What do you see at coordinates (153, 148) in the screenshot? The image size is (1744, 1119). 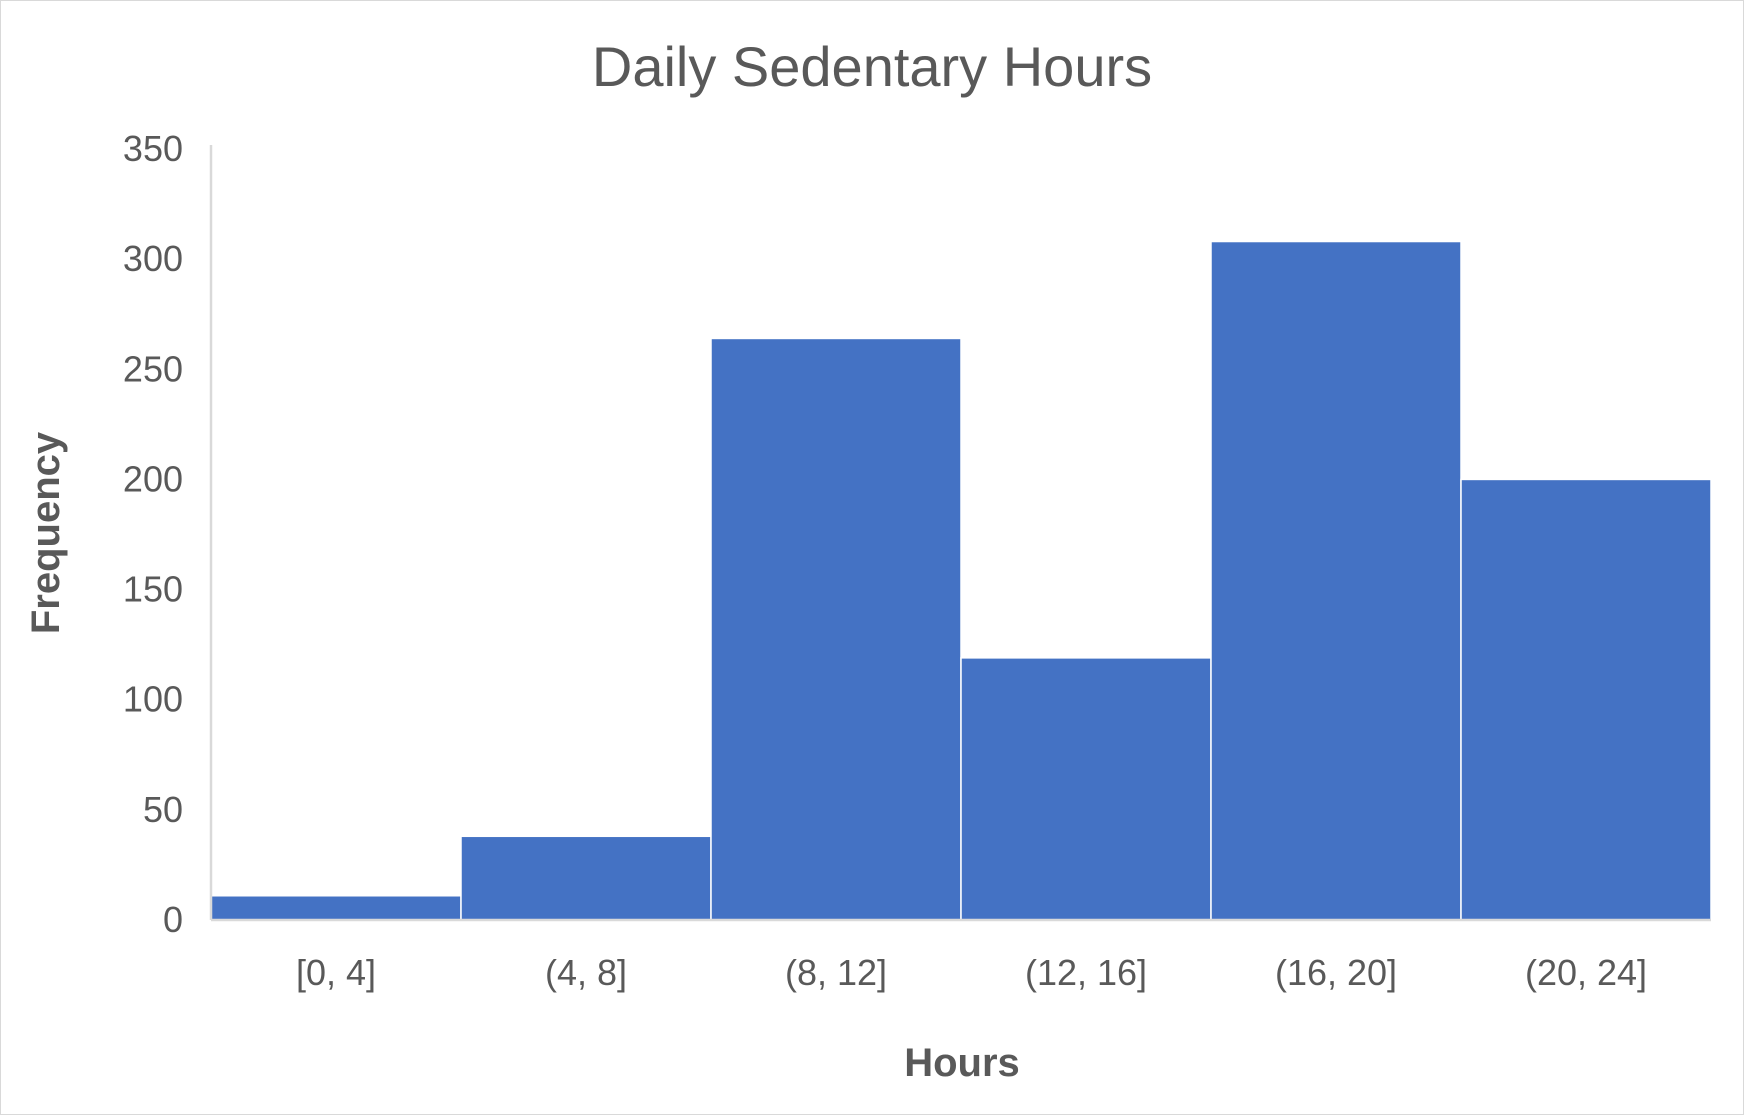 I see `y-tick-label: 350` at bounding box center [153, 148].